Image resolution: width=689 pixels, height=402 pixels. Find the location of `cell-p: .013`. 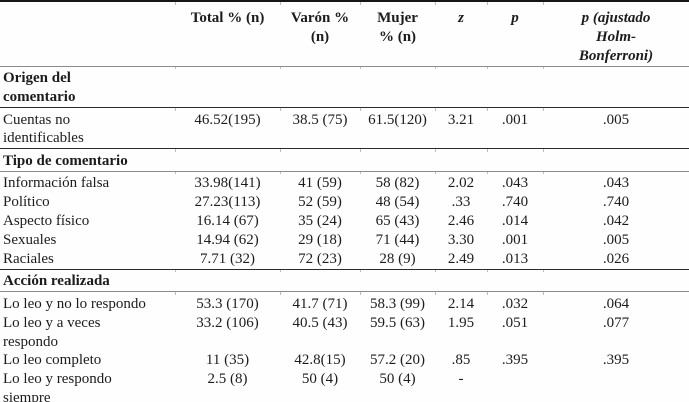

cell-p: .013 is located at coordinates (515, 258).